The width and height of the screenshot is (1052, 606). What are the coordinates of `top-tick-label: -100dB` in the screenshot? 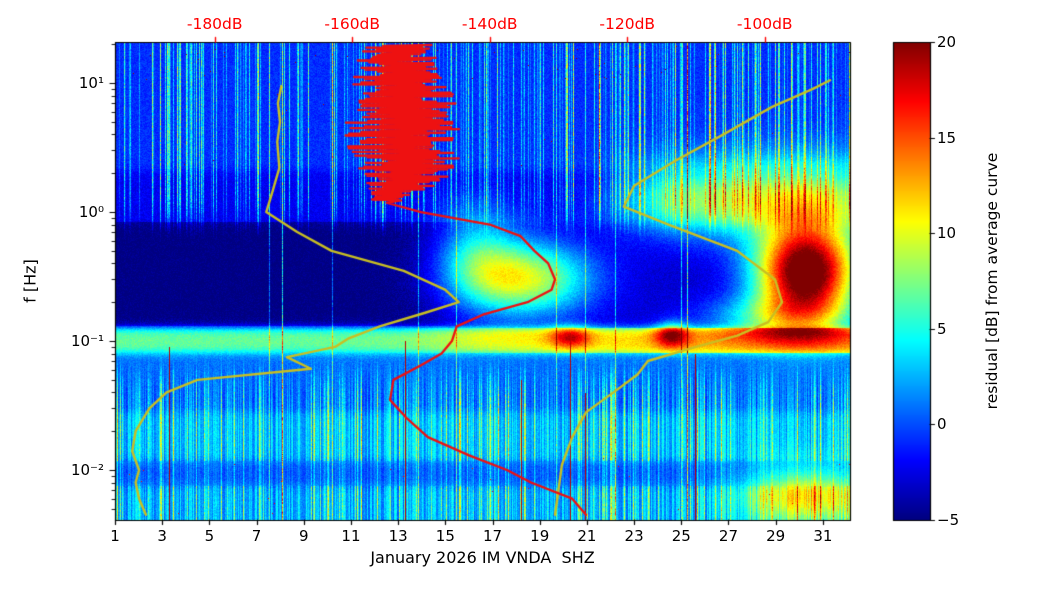 It's located at (764, 24).